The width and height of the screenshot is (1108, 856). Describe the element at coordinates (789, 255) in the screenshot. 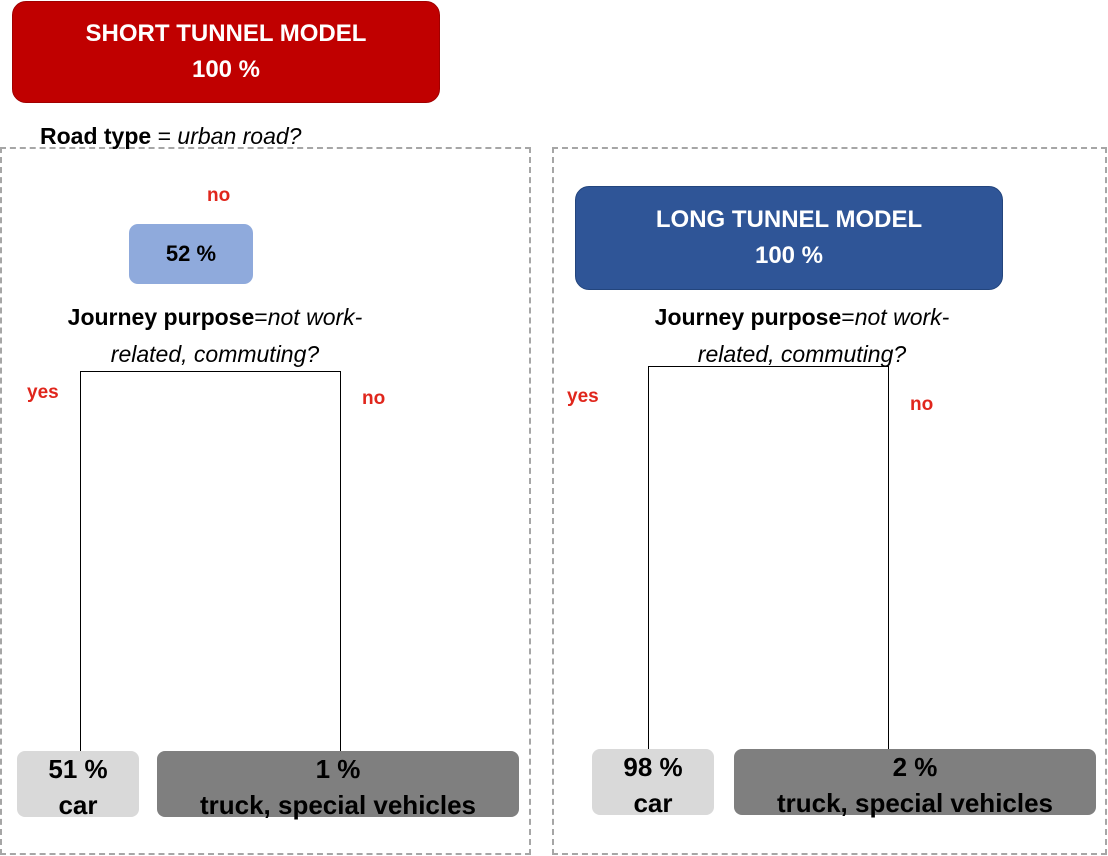

I see `long-root-percent: 100 %` at that location.